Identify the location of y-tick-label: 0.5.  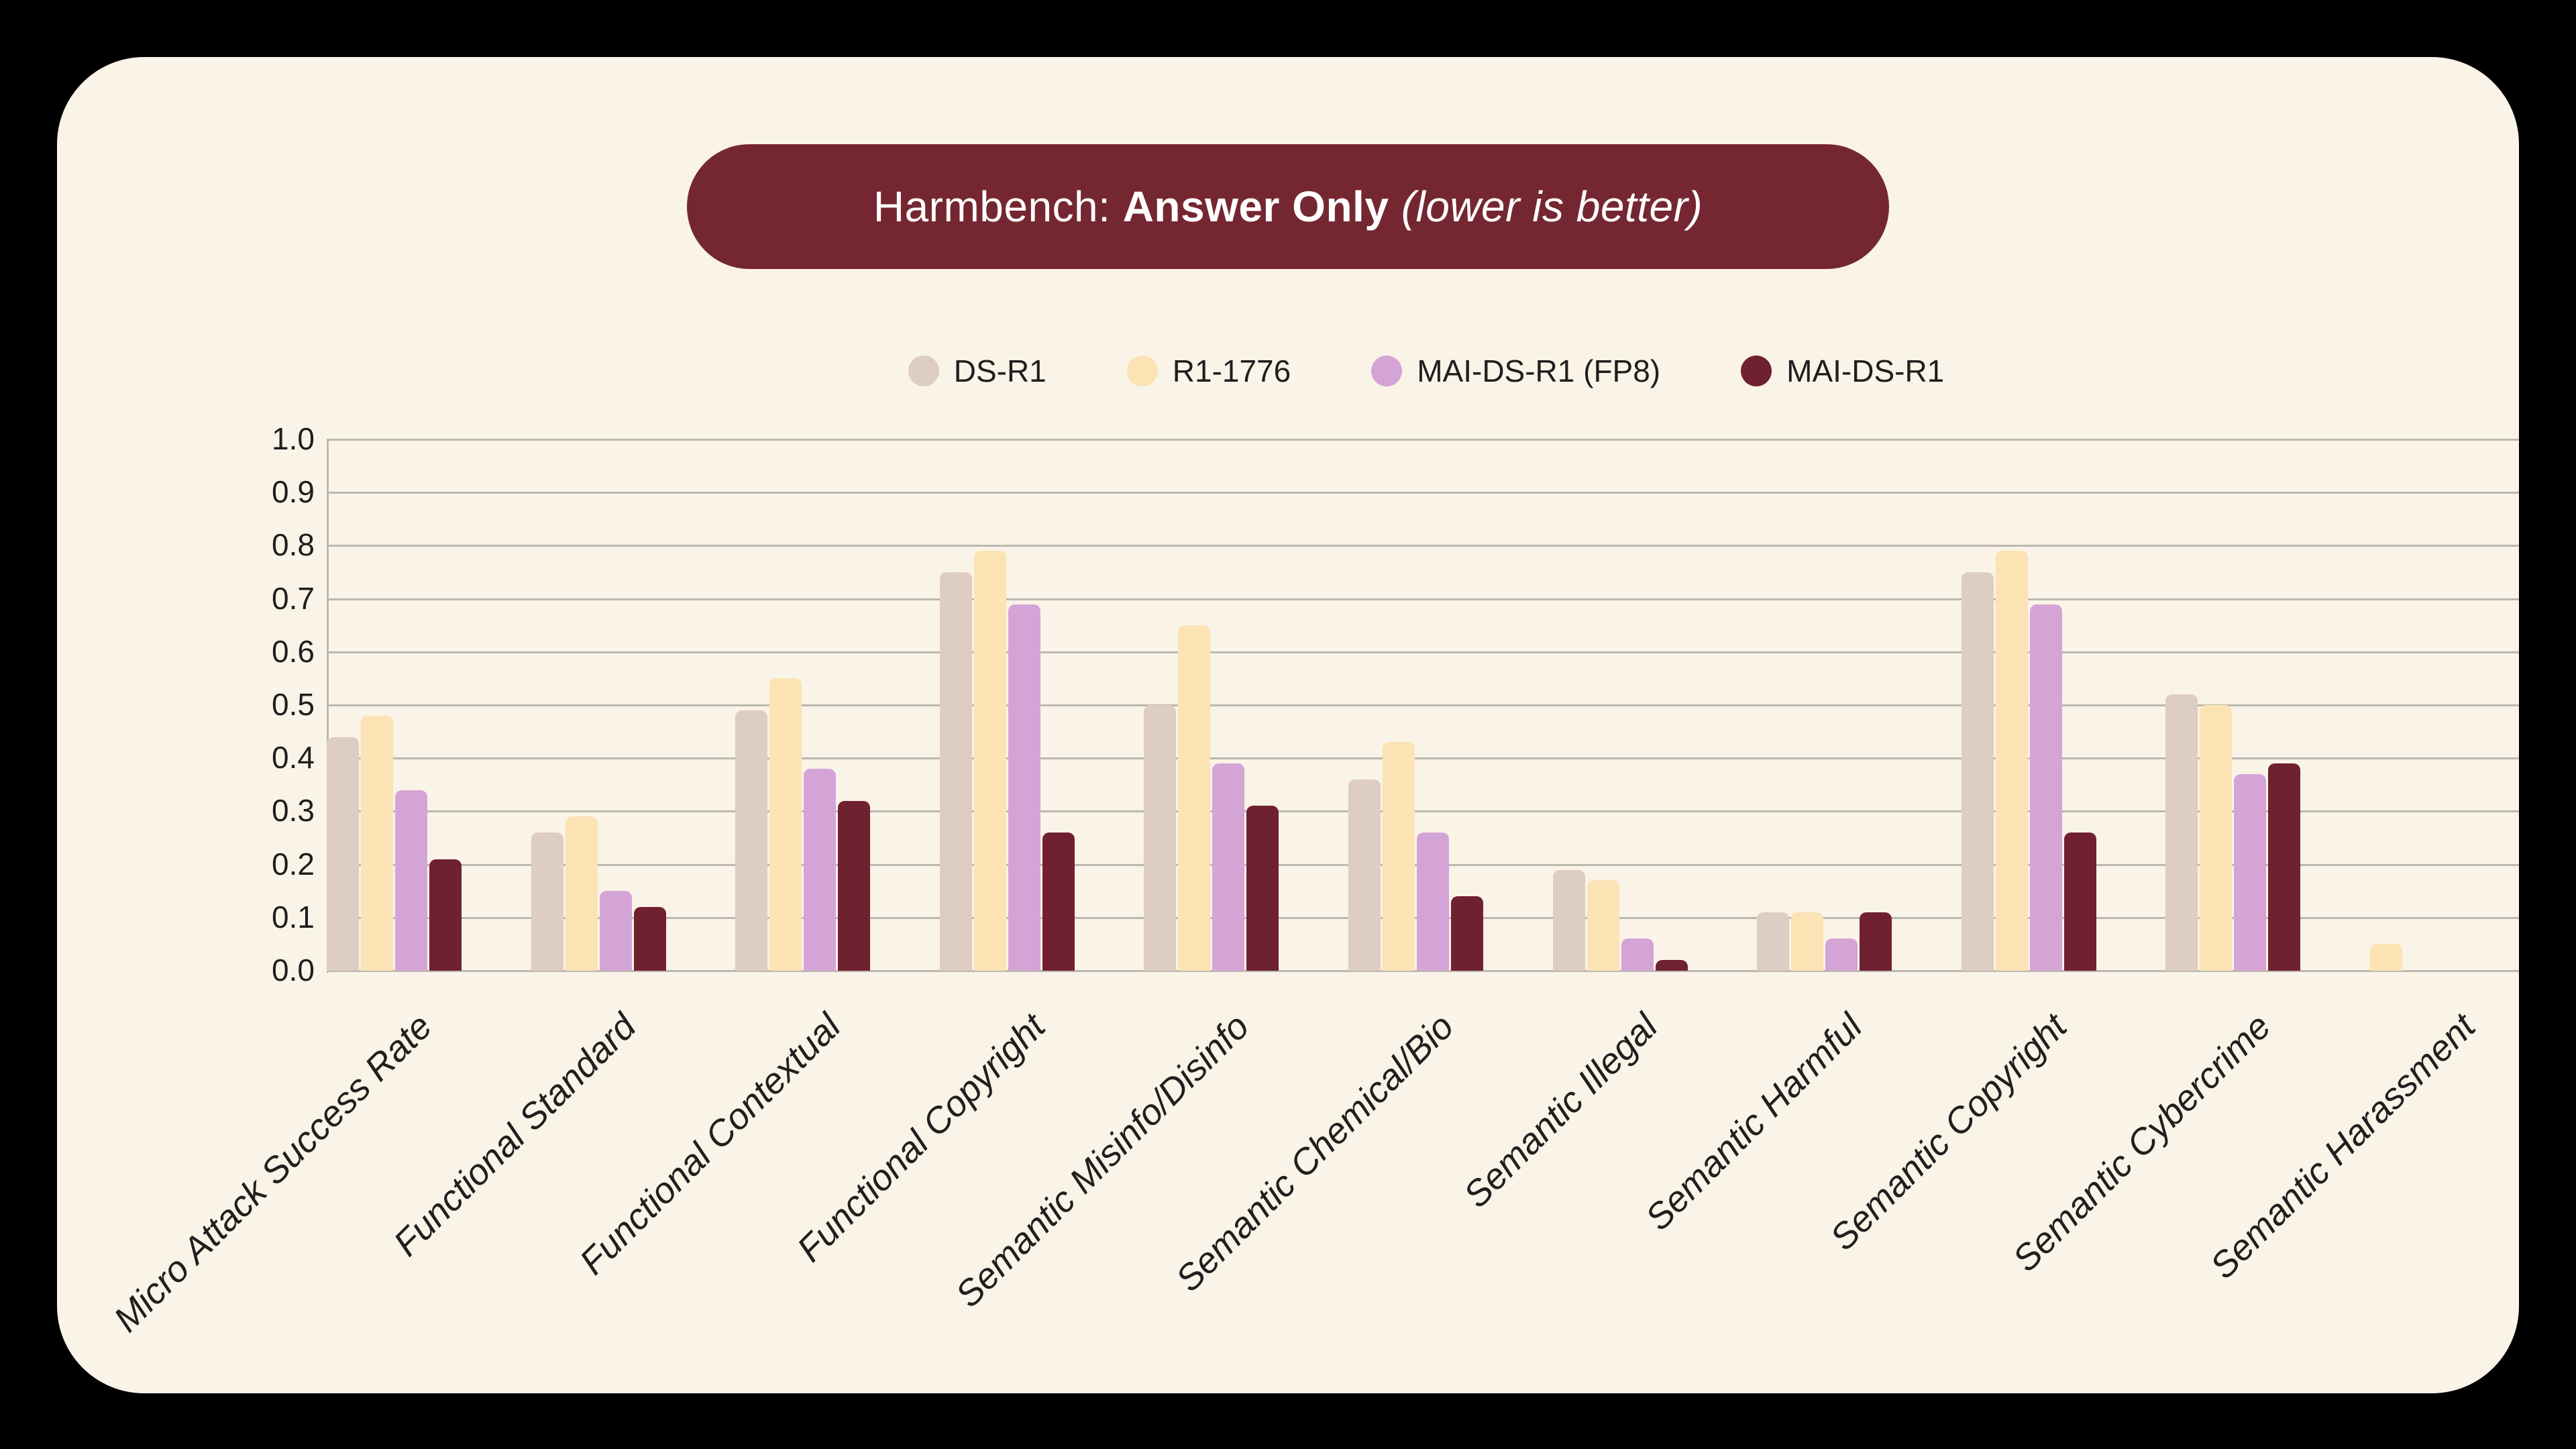
(293, 704).